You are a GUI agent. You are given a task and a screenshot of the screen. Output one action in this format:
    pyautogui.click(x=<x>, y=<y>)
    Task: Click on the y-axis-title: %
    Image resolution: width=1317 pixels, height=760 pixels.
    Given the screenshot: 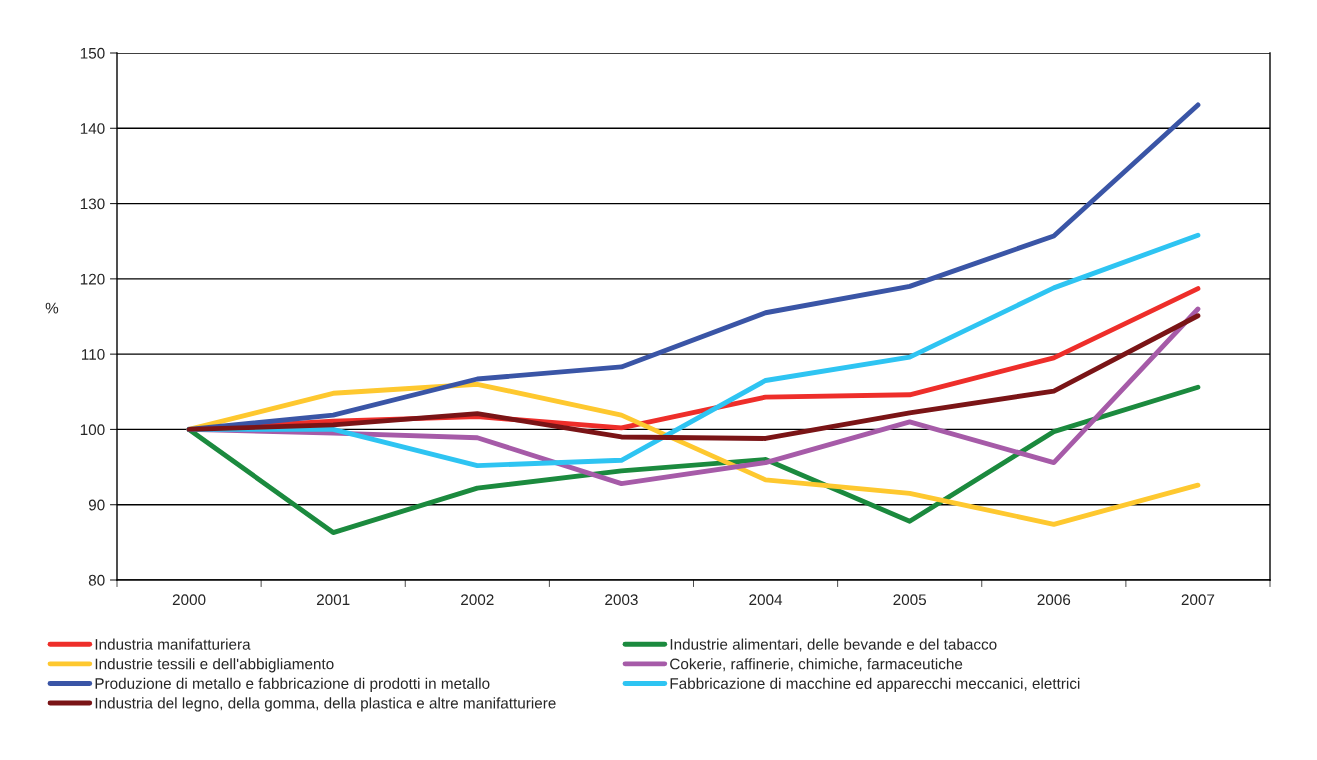 What is the action you would take?
    pyautogui.click(x=52, y=308)
    